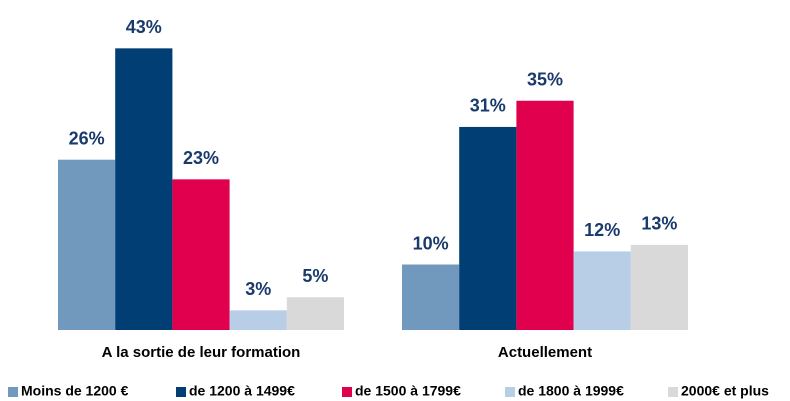 This screenshot has width=790, height=401. I want to click on legend-label: de 1500 à 1799€, so click(408, 391).